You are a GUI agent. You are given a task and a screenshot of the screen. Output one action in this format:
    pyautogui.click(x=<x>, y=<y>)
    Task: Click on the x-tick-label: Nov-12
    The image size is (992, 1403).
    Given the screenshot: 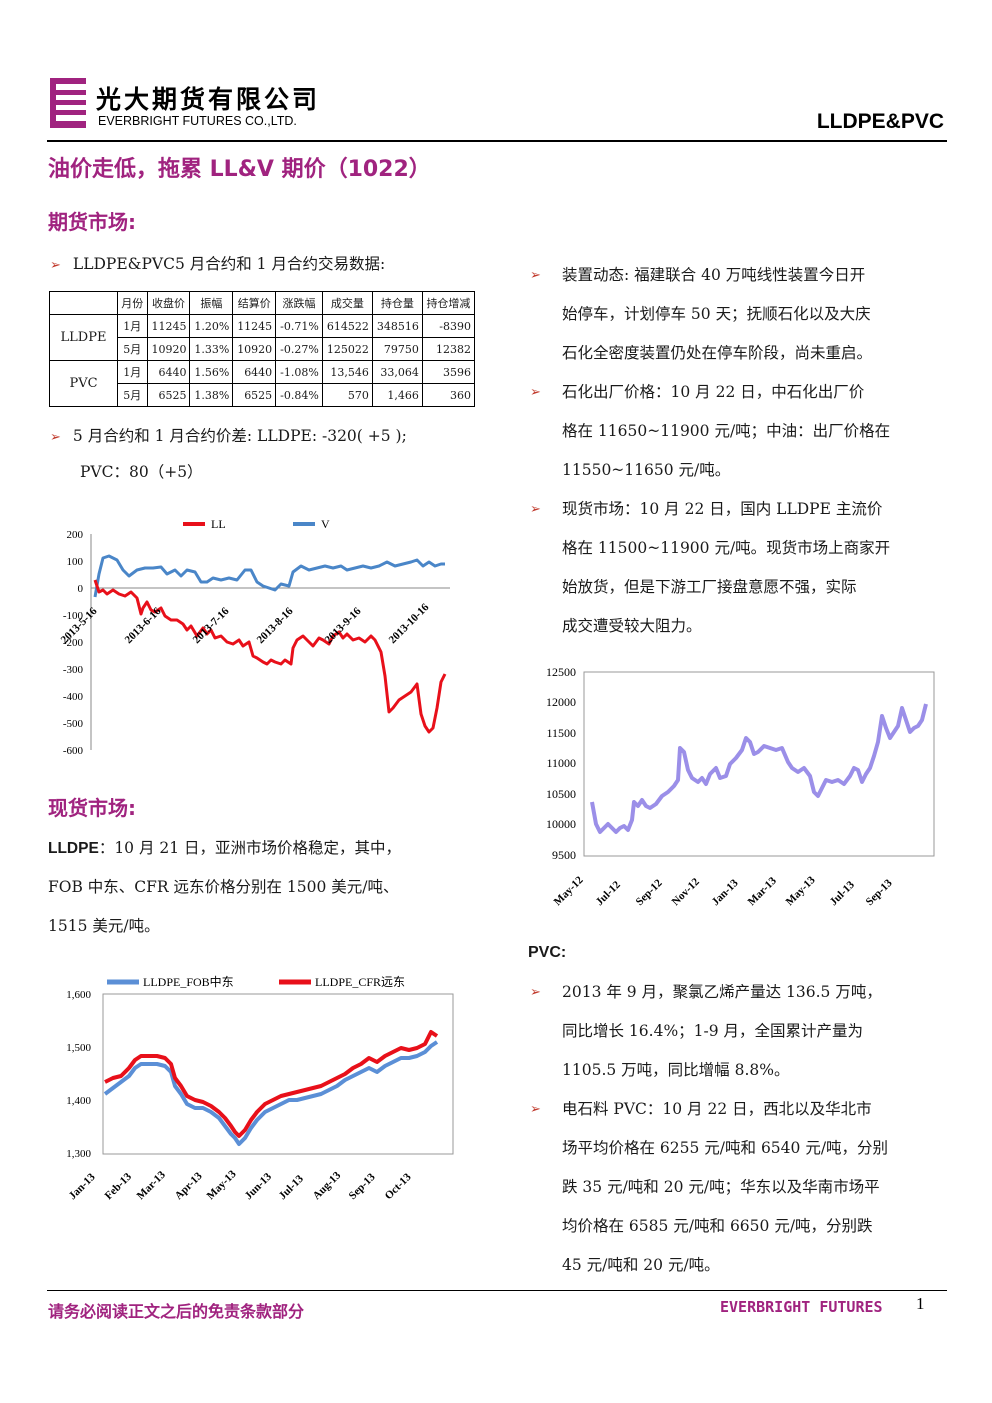 What is the action you would take?
    pyautogui.click(x=686, y=892)
    